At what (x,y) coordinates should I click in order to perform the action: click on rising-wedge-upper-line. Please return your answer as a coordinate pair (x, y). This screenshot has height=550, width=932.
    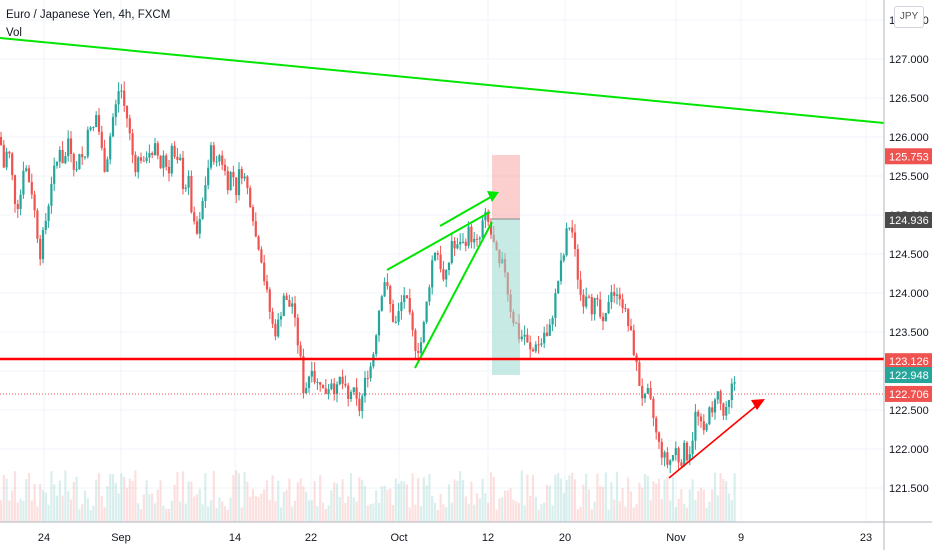
    Looking at the image, I should click on (438, 241).